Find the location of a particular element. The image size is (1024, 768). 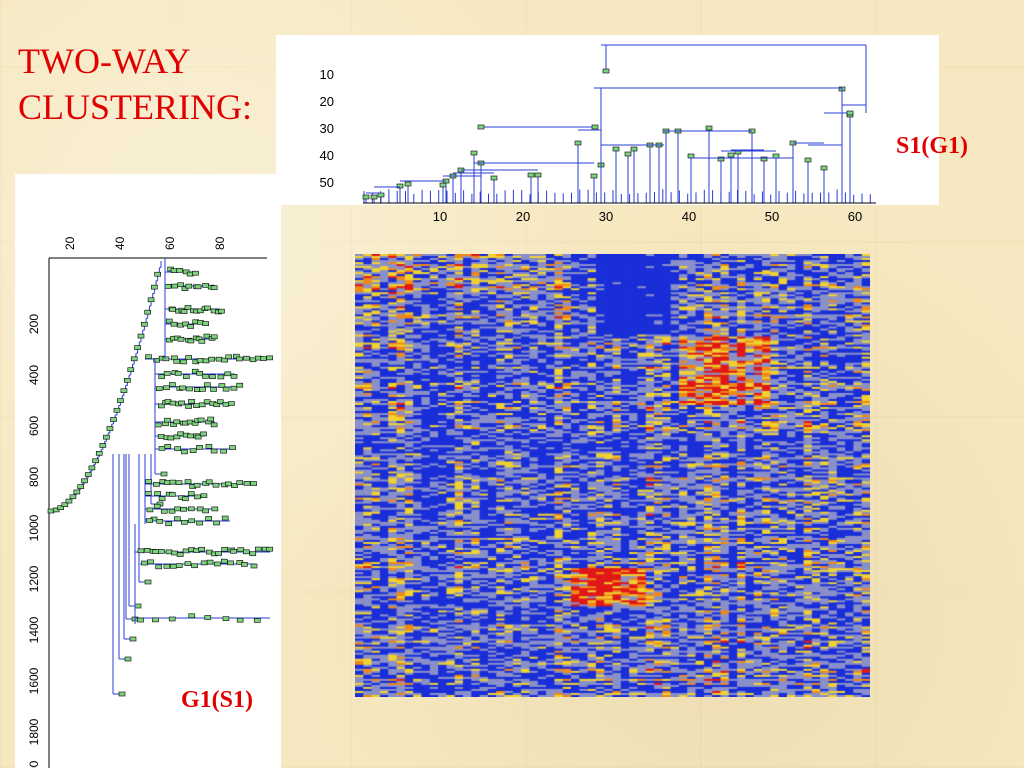

sample-y-tick: 30 is located at coordinates (327, 128).